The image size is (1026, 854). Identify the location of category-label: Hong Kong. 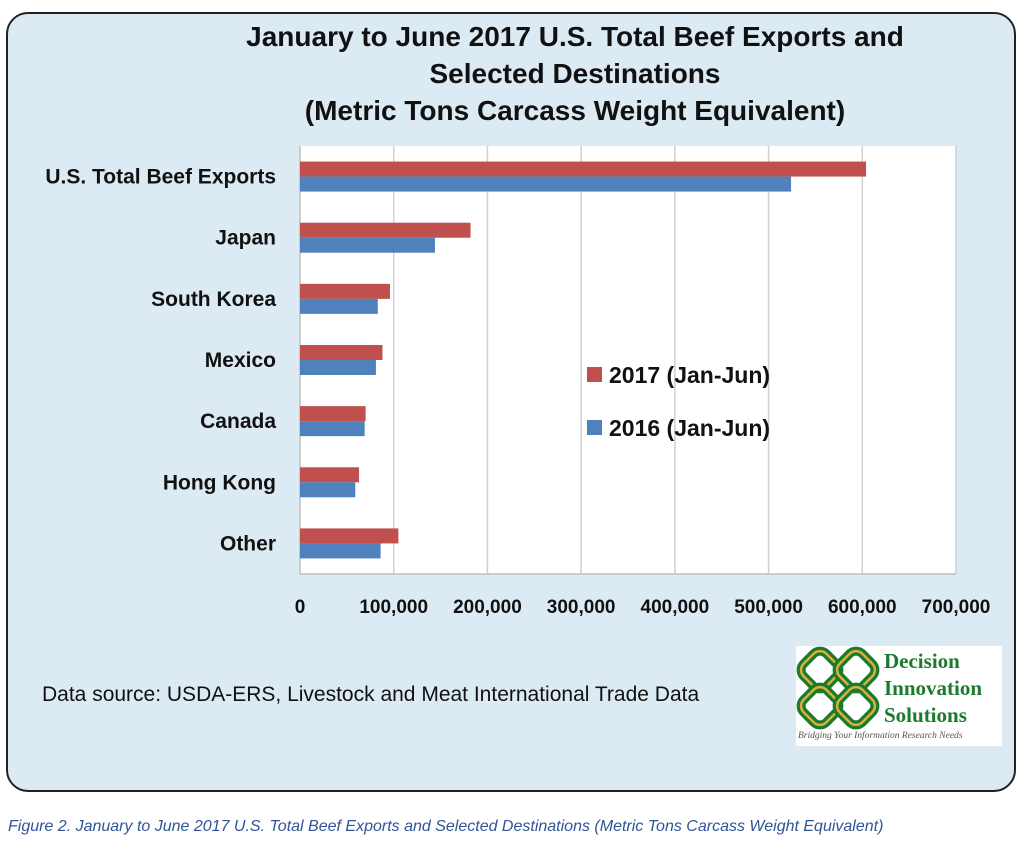
(219, 482).